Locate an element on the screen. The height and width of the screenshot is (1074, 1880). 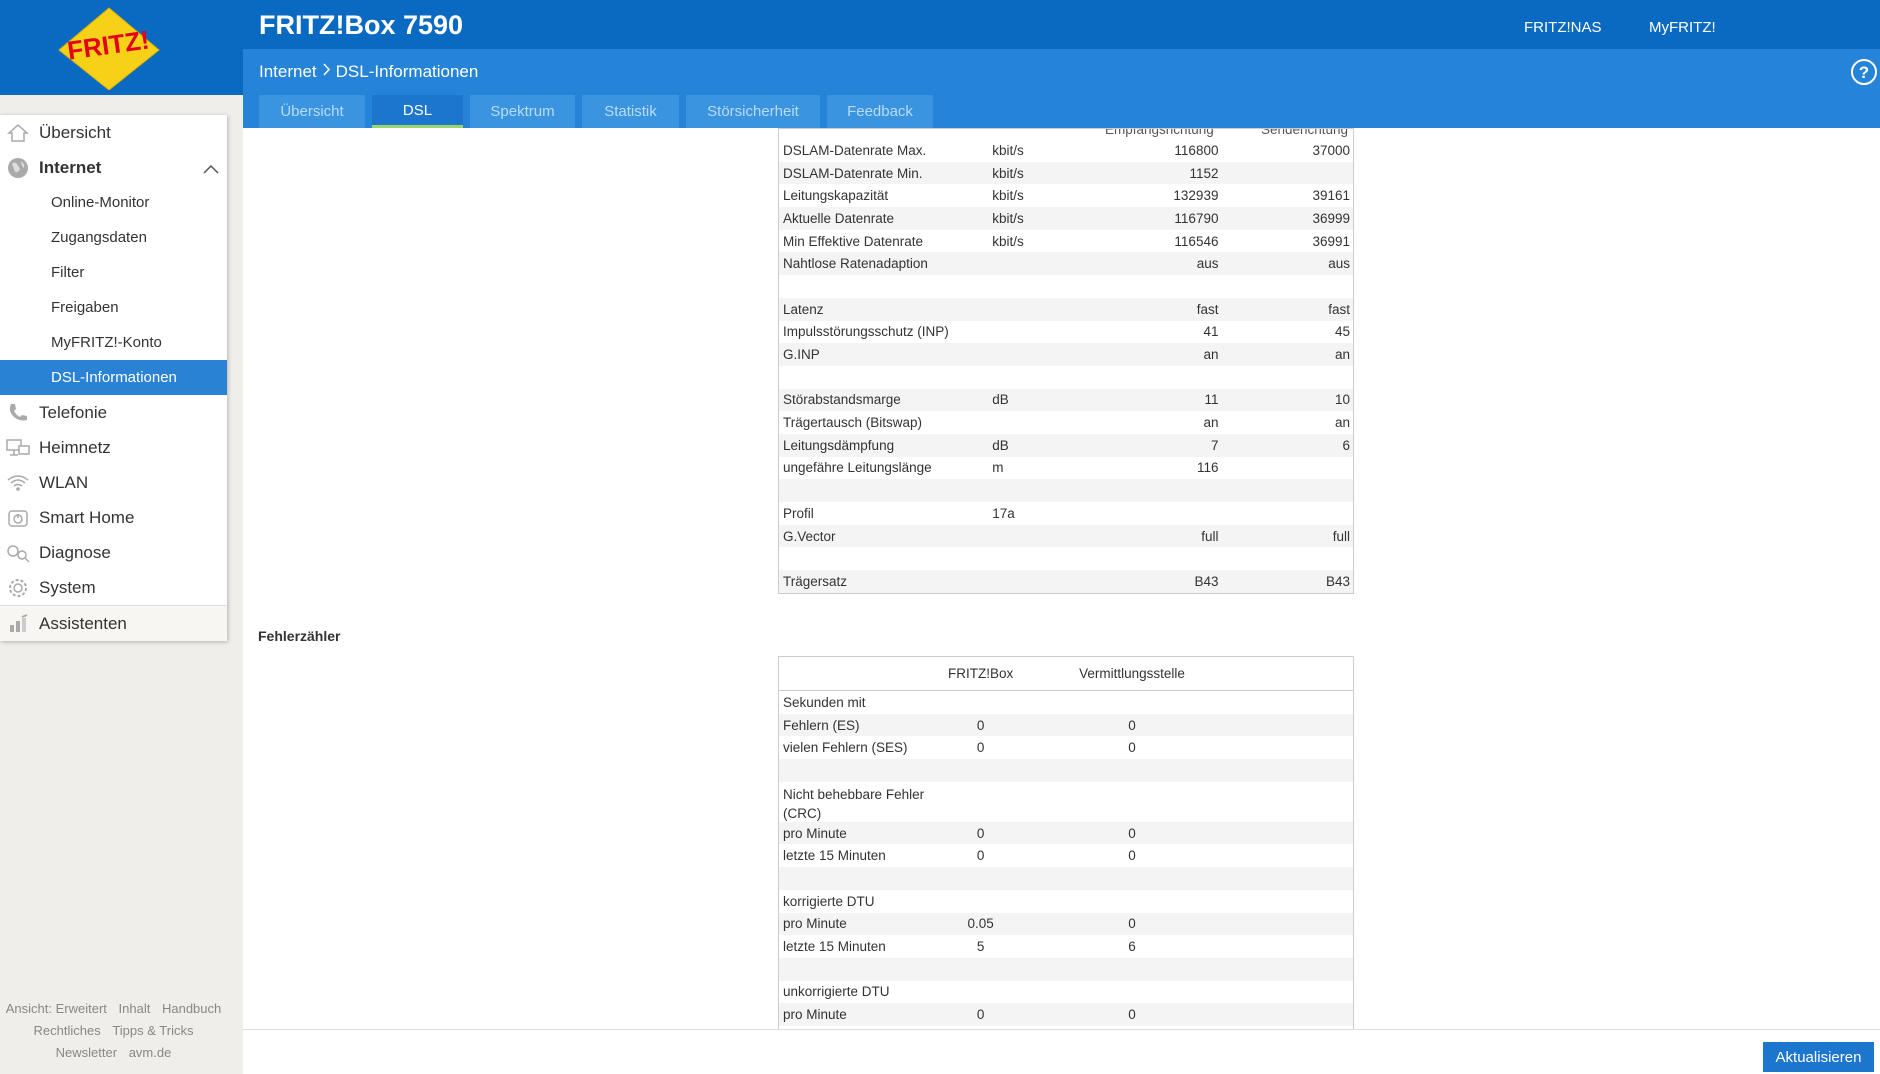
table-header: FRITZ!Box Vermittlungsstelle is located at coordinates (1066, 674).